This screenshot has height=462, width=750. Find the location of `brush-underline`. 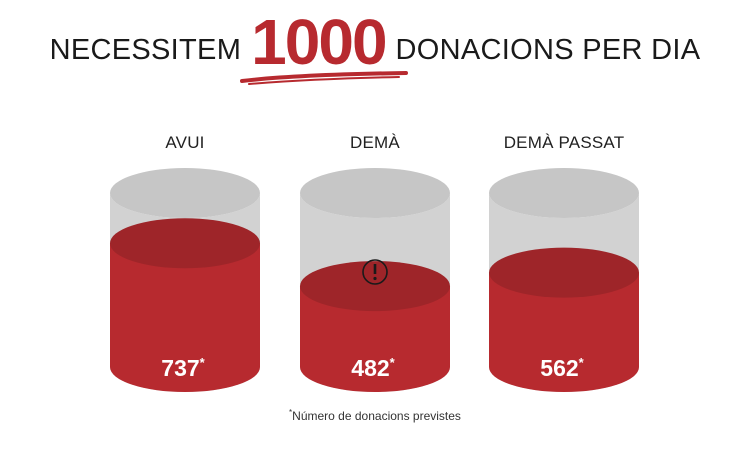

brush-underline is located at coordinates (324, 78).